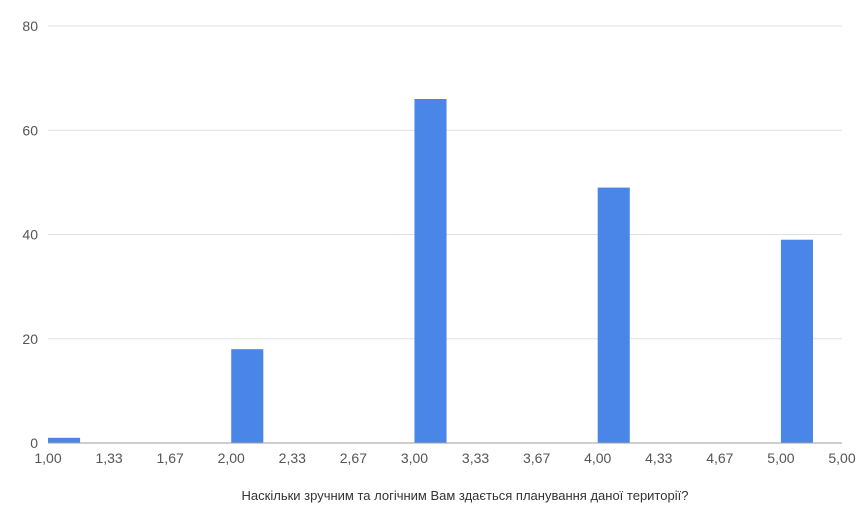 The height and width of the screenshot is (516, 865). What do you see at coordinates (292, 458) in the screenshot?
I see `x-tick-label: 2,33` at bounding box center [292, 458].